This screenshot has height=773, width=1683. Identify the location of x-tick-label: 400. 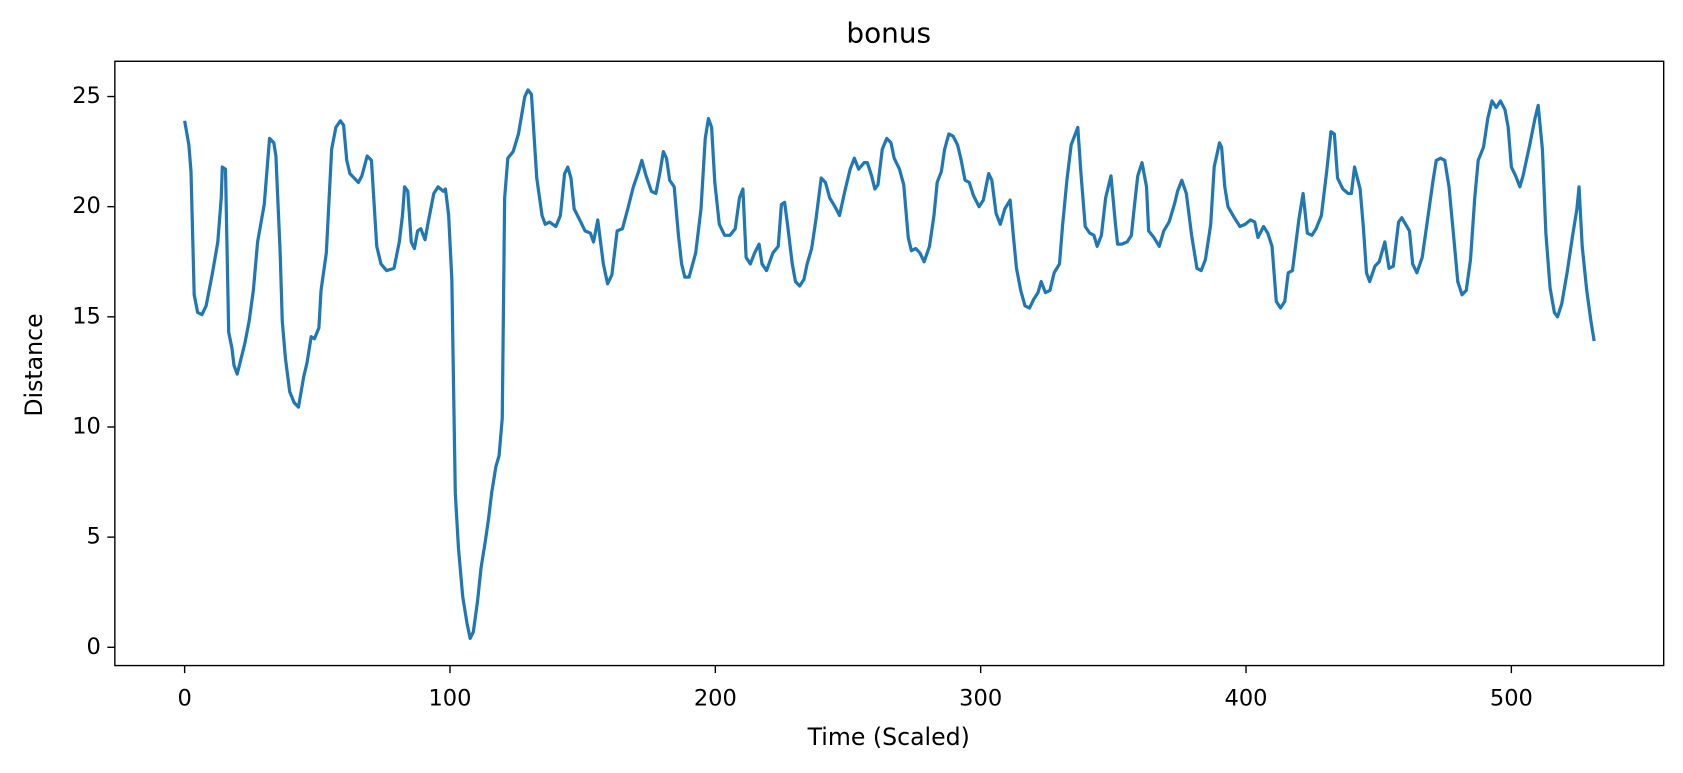
(1246, 698).